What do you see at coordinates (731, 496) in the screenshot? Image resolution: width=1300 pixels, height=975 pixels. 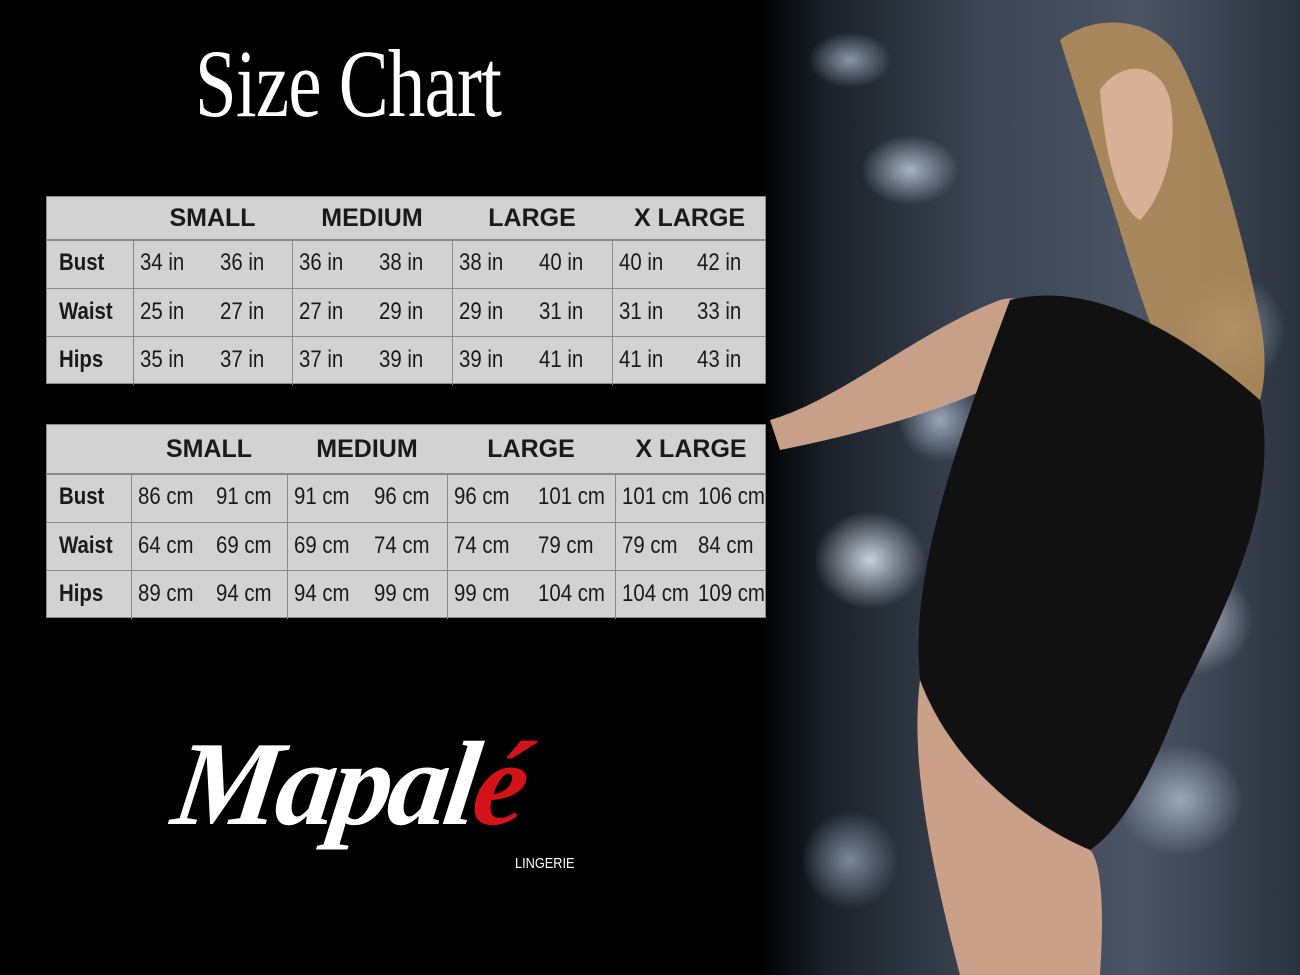 I see `measurement-cell: 106 cm` at bounding box center [731, 496].